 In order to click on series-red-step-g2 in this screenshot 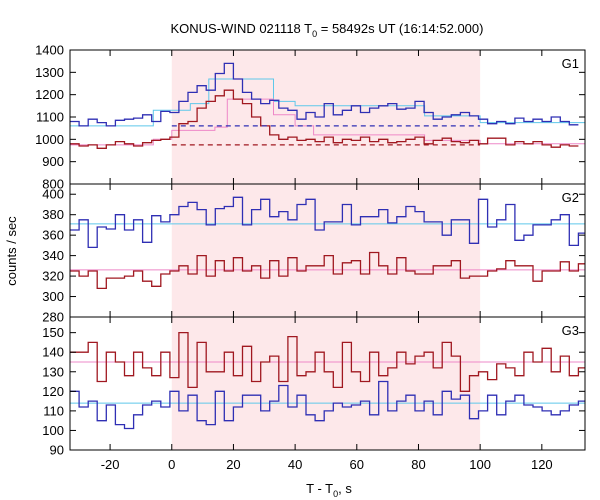, I will do `click(327, 270)`.